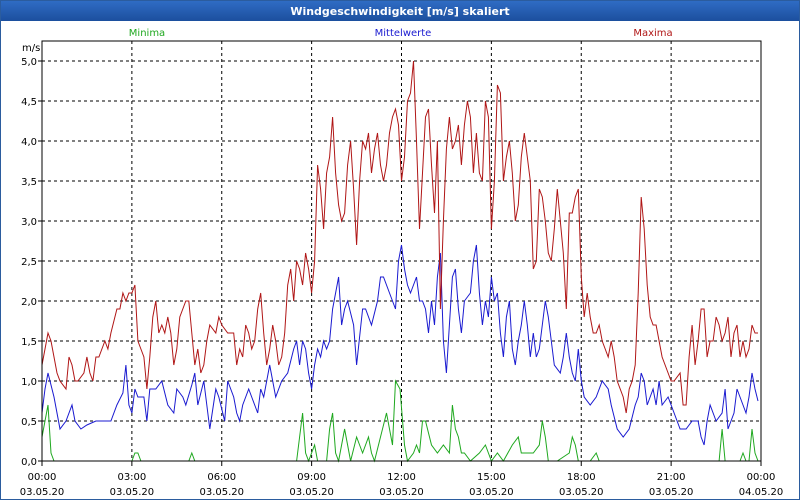 The height and width of the screenshot is (501, 800). I want to click on y-tick-label: 2,0, so click(29, 302).